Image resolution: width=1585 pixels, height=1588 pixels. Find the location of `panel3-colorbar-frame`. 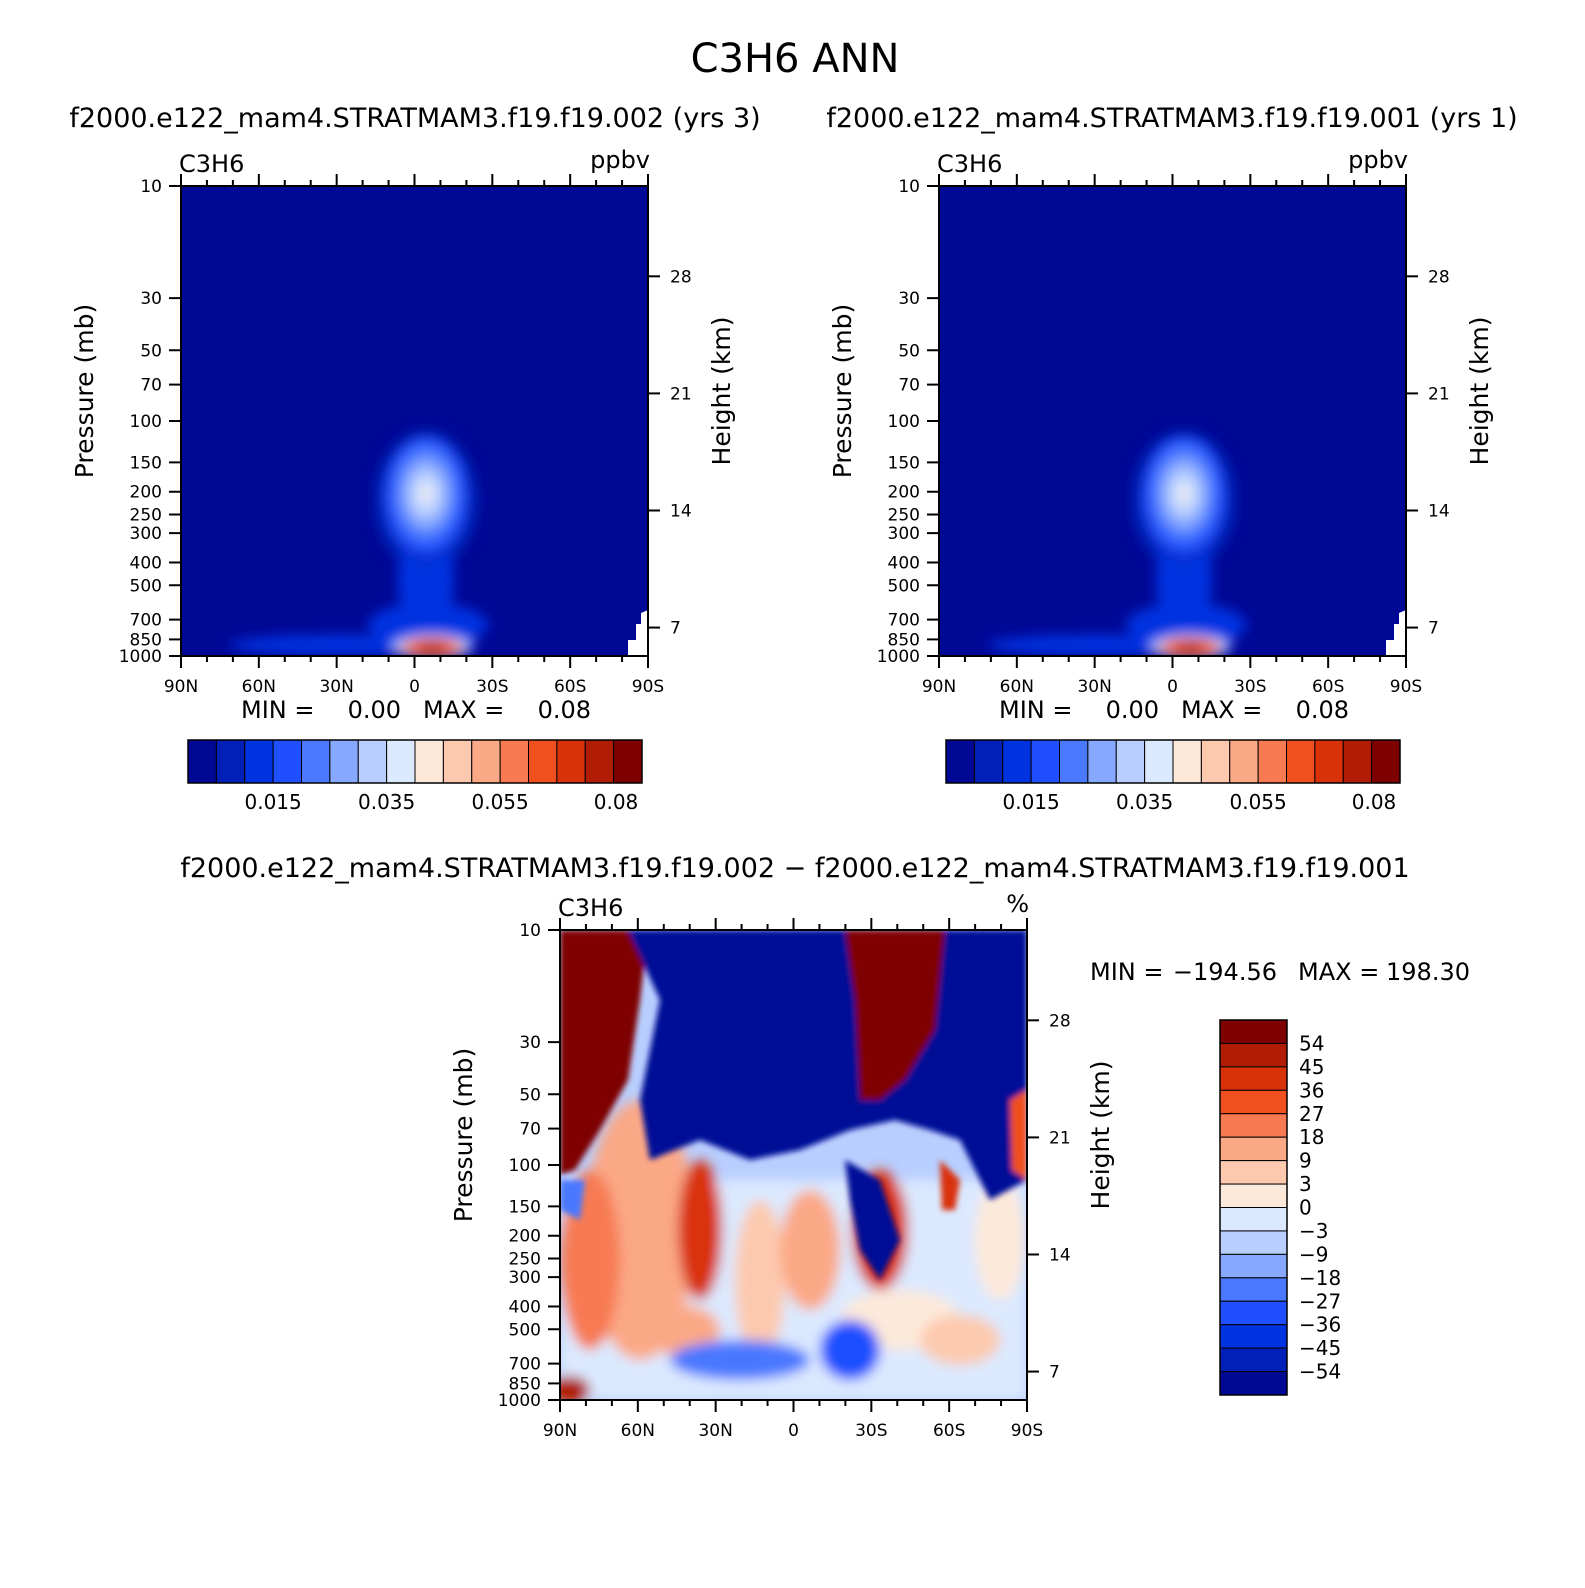

panel3-colorbar-frame is located at coordinates (1253, 1207).